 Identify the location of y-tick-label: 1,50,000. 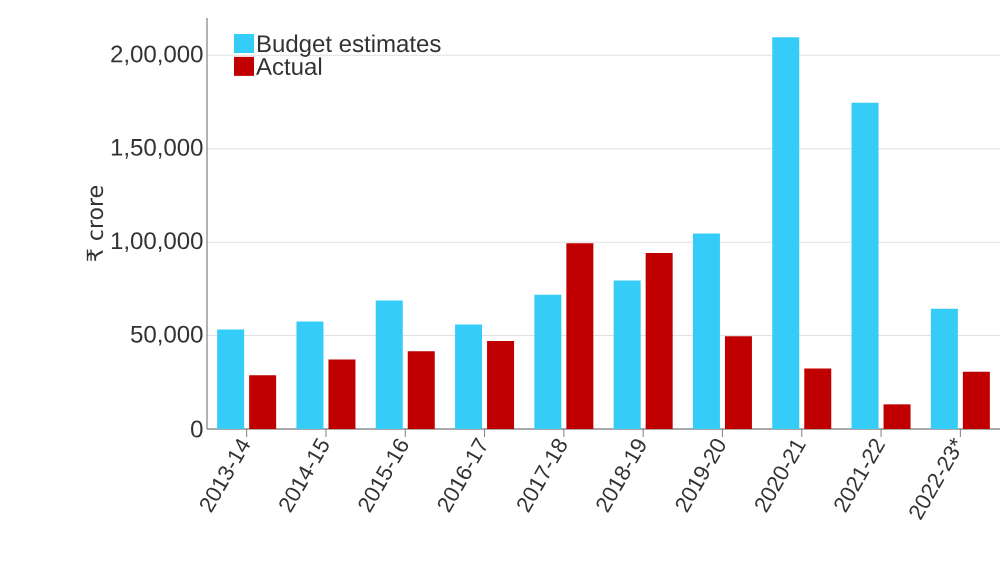
(157, 148).